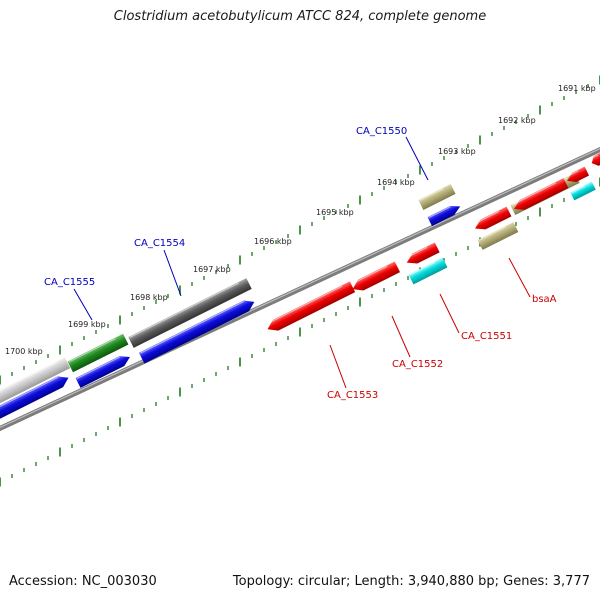 The width and height of the screenshot is (600, 600). What do you see at coordinates (396, 182) in the screenshot?
I see `scale-label-1694: 1694 kbp` at bounding box center [396, 182].